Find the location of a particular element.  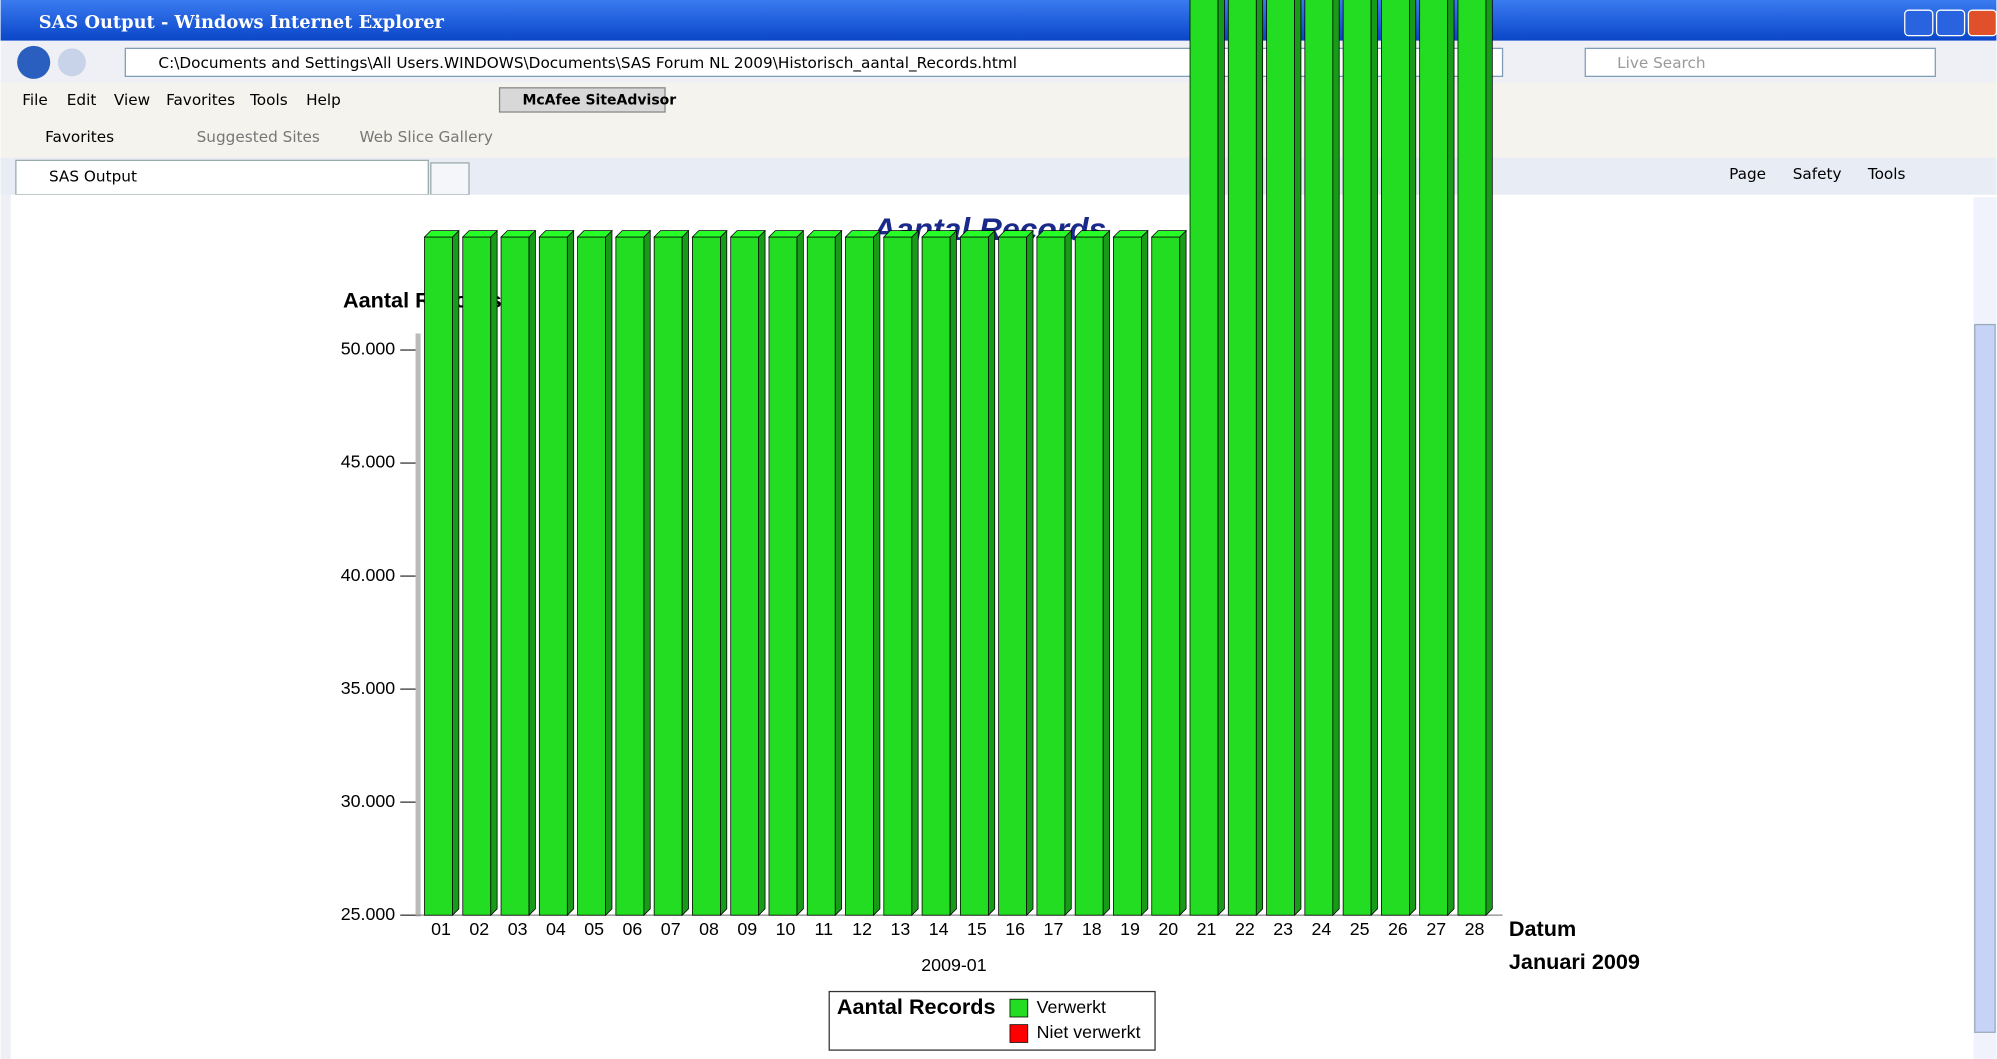

legend-label: Verwerkt is located at coordinates (1071, 1007).